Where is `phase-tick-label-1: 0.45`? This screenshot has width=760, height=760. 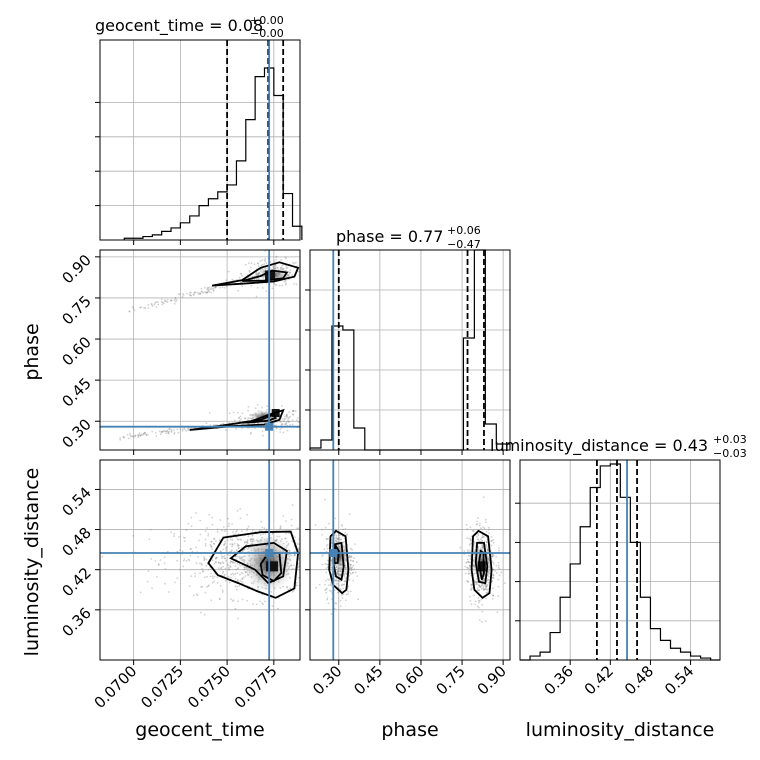
phase-tick-label-1: 0.45 is located at coordinates (76, 392).